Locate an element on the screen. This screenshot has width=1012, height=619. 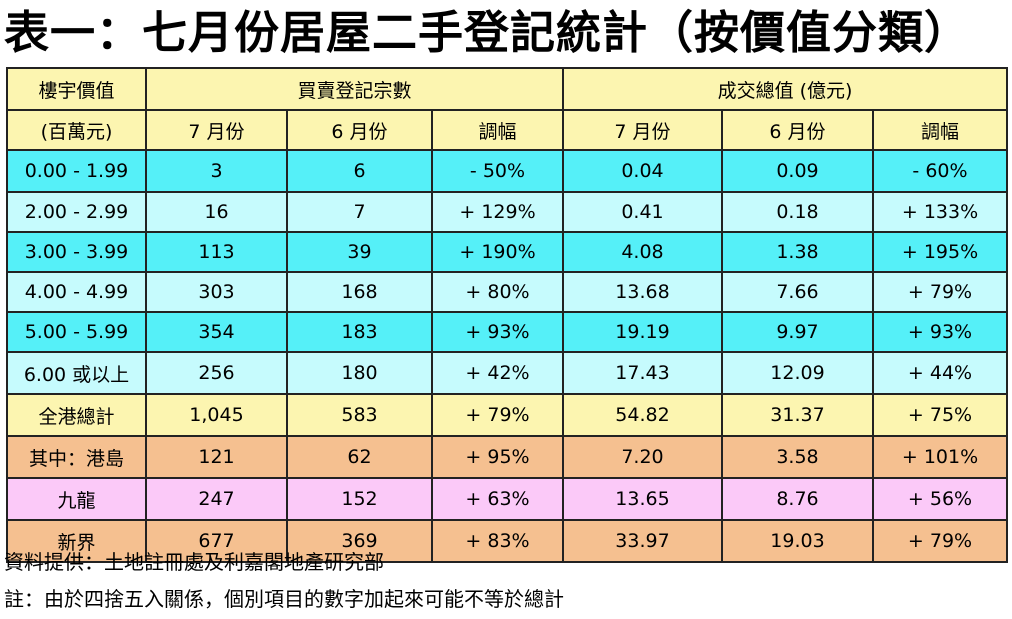
table-cell: 168 is located at coordinates (359, 292).